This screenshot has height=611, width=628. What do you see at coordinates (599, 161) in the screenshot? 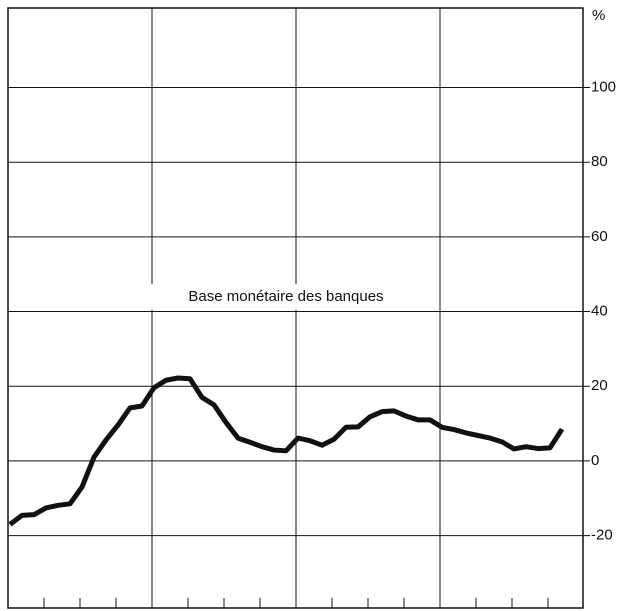
I see `y-tick-label: 80` at bounding box center [599, 161].